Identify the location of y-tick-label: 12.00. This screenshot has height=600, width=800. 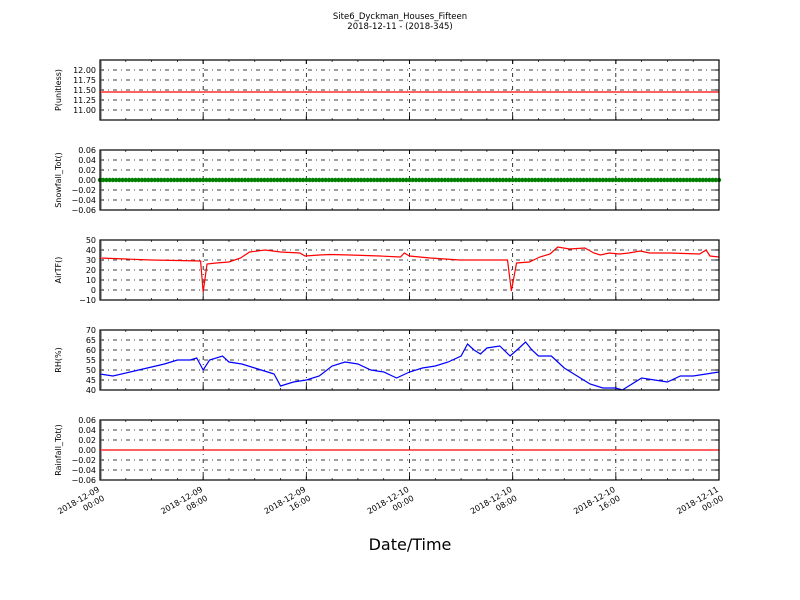
(84, 70).